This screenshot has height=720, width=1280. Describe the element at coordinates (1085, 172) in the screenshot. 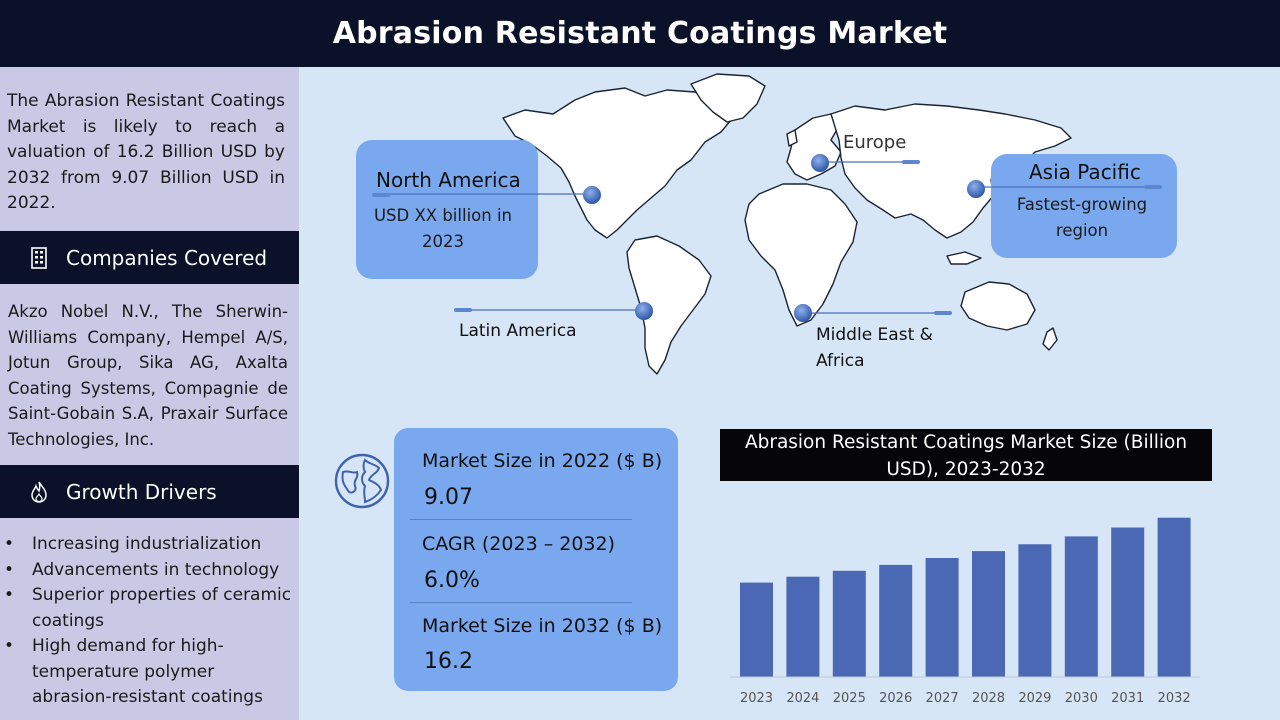

I see `asia-pacific-title: Asia Pacific` at that location.